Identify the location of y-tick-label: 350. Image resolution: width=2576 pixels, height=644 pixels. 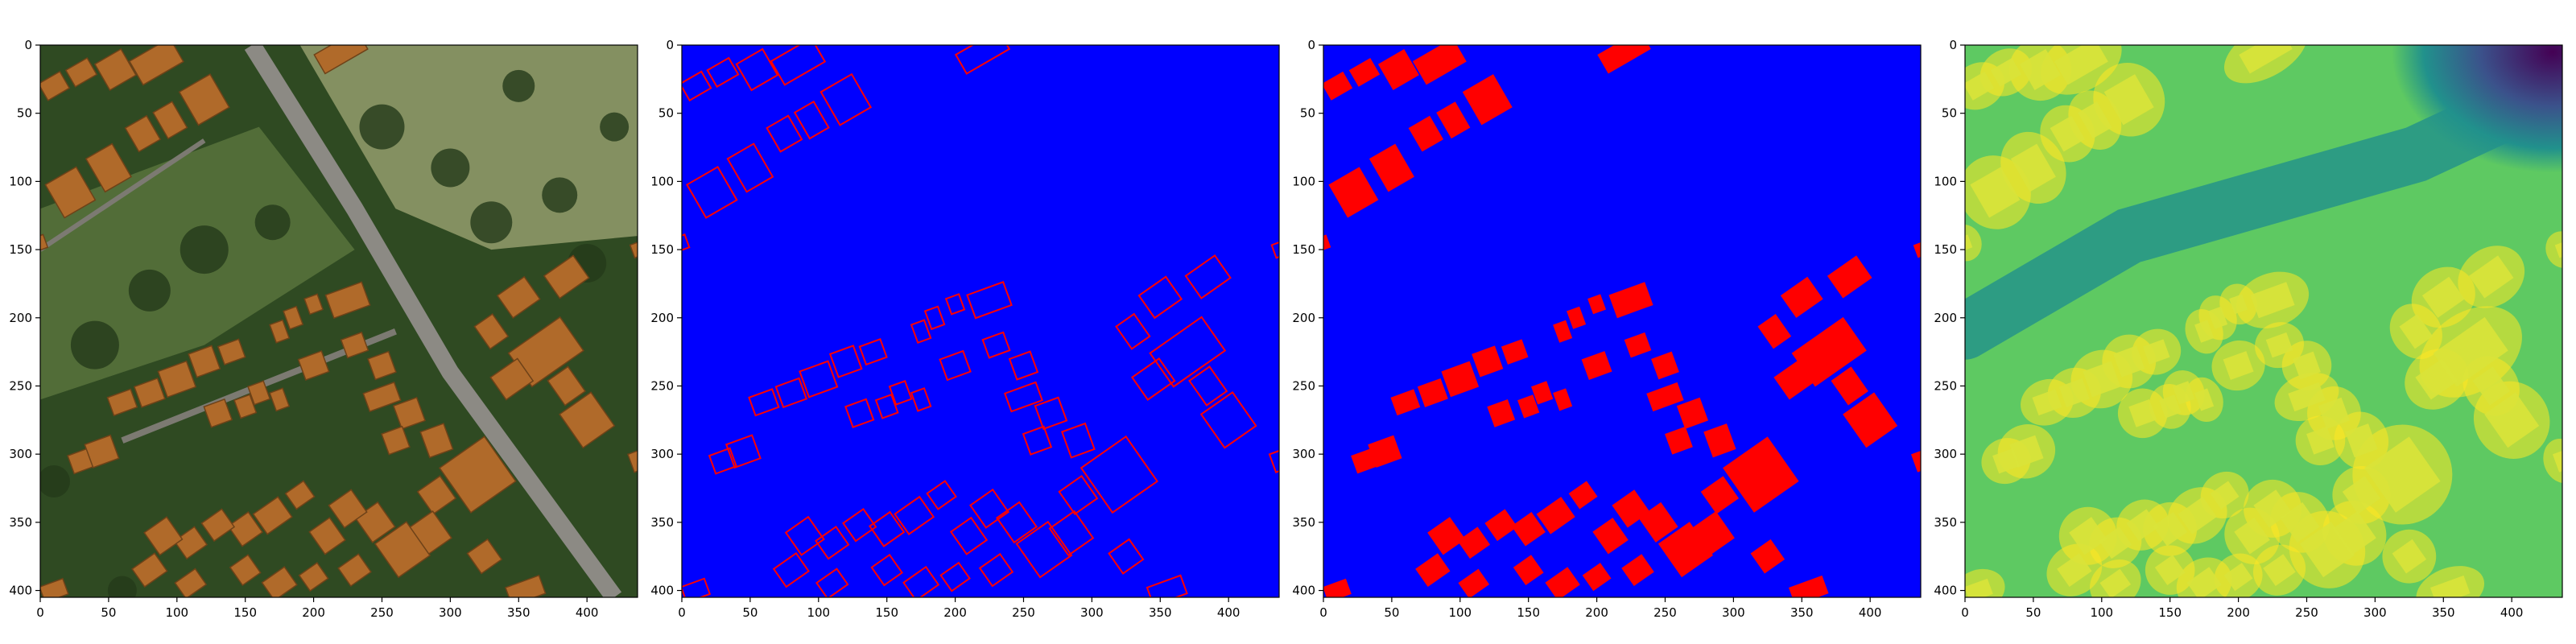
(1945, 522).